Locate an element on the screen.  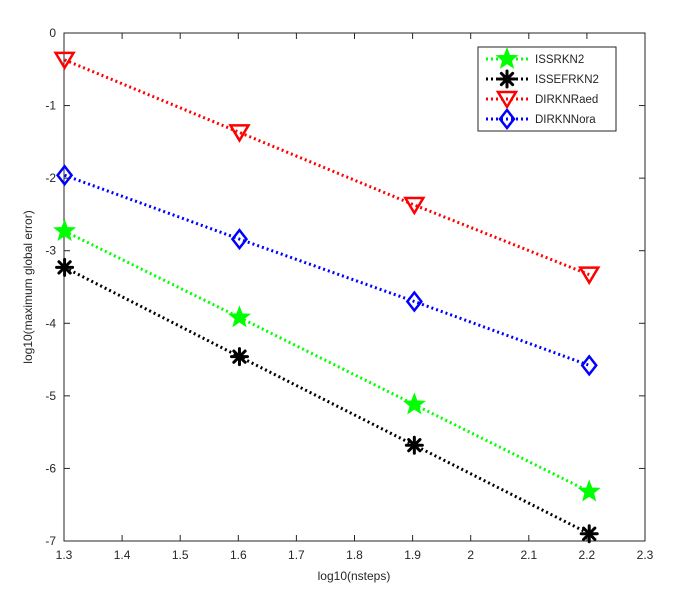
x-tick-label: 2.3 is located at coordinates (645, 555).